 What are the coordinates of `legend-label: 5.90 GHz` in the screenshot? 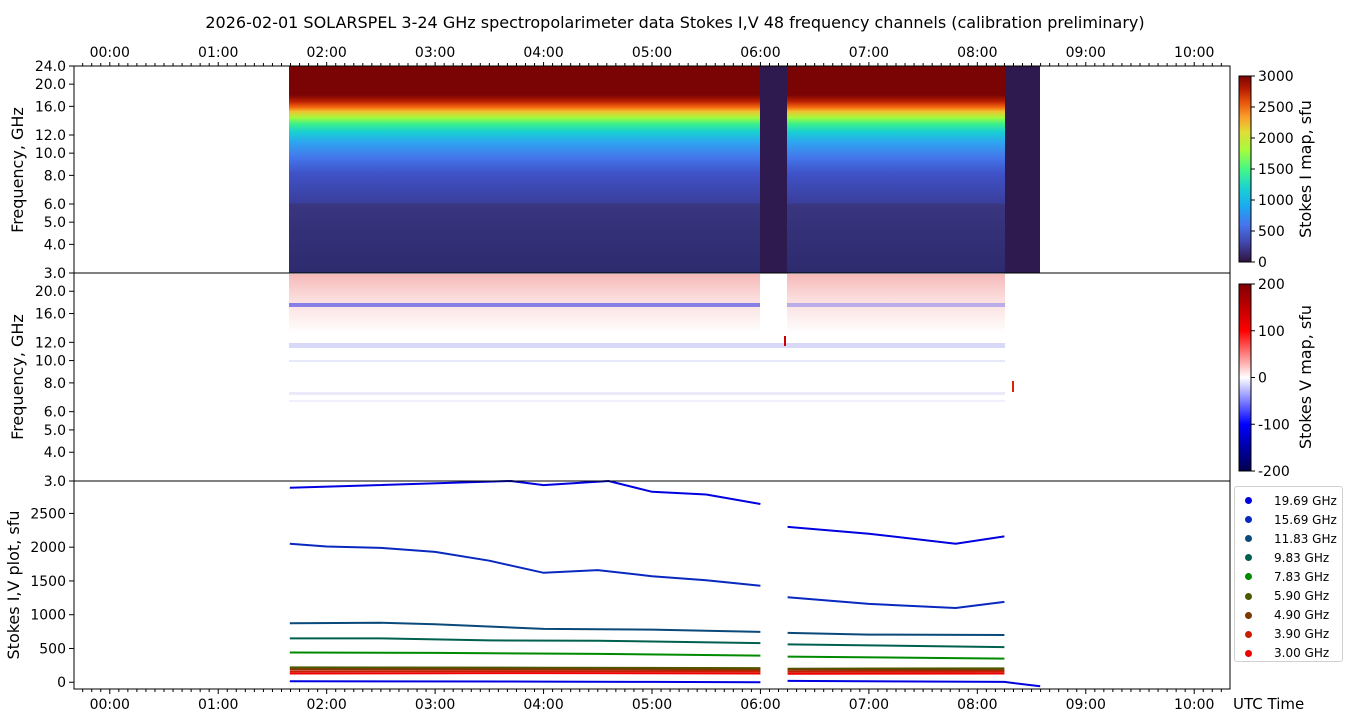 It's located at (1302, 596).